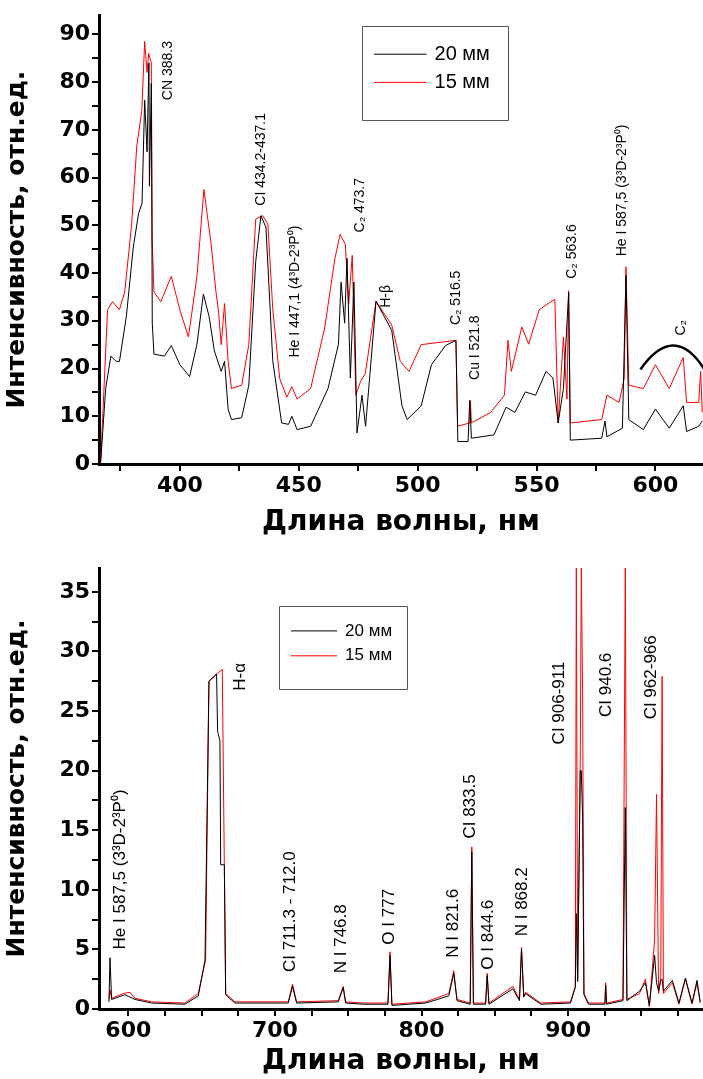  I want to click on annotation: O I 844.6, so click(487, 934).